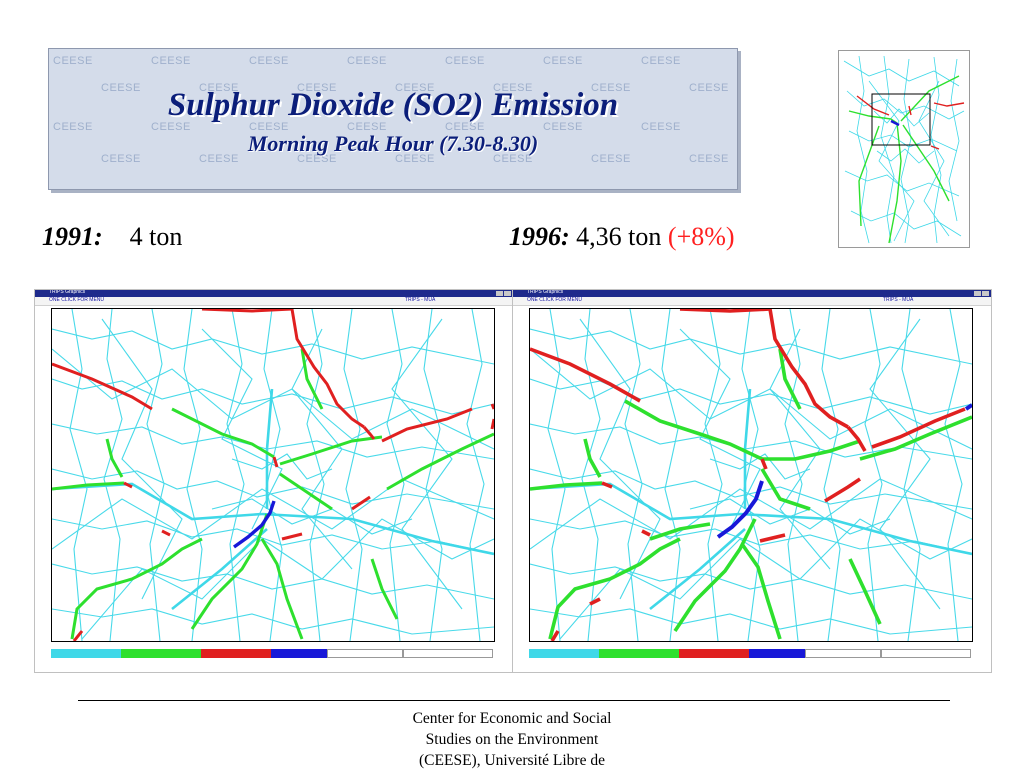 The height and width of the screenshot is (771, 1024). Describe the element at coordinates (619, 236) in the screenshot. I see `year-1996-value: 4,36 ton` at that location.